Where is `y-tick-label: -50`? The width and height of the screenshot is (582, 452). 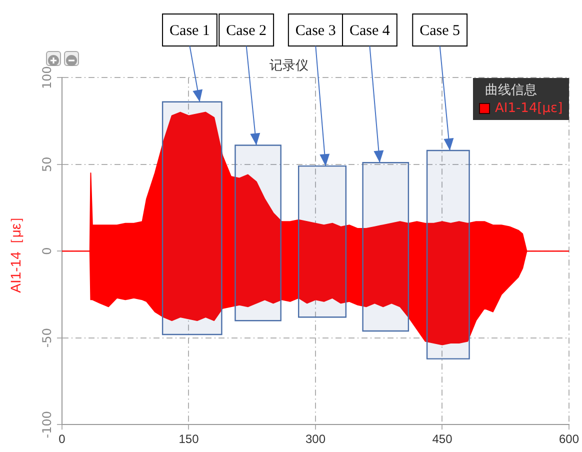
y-tick-label: -50 is located at coordinates (47, 338).